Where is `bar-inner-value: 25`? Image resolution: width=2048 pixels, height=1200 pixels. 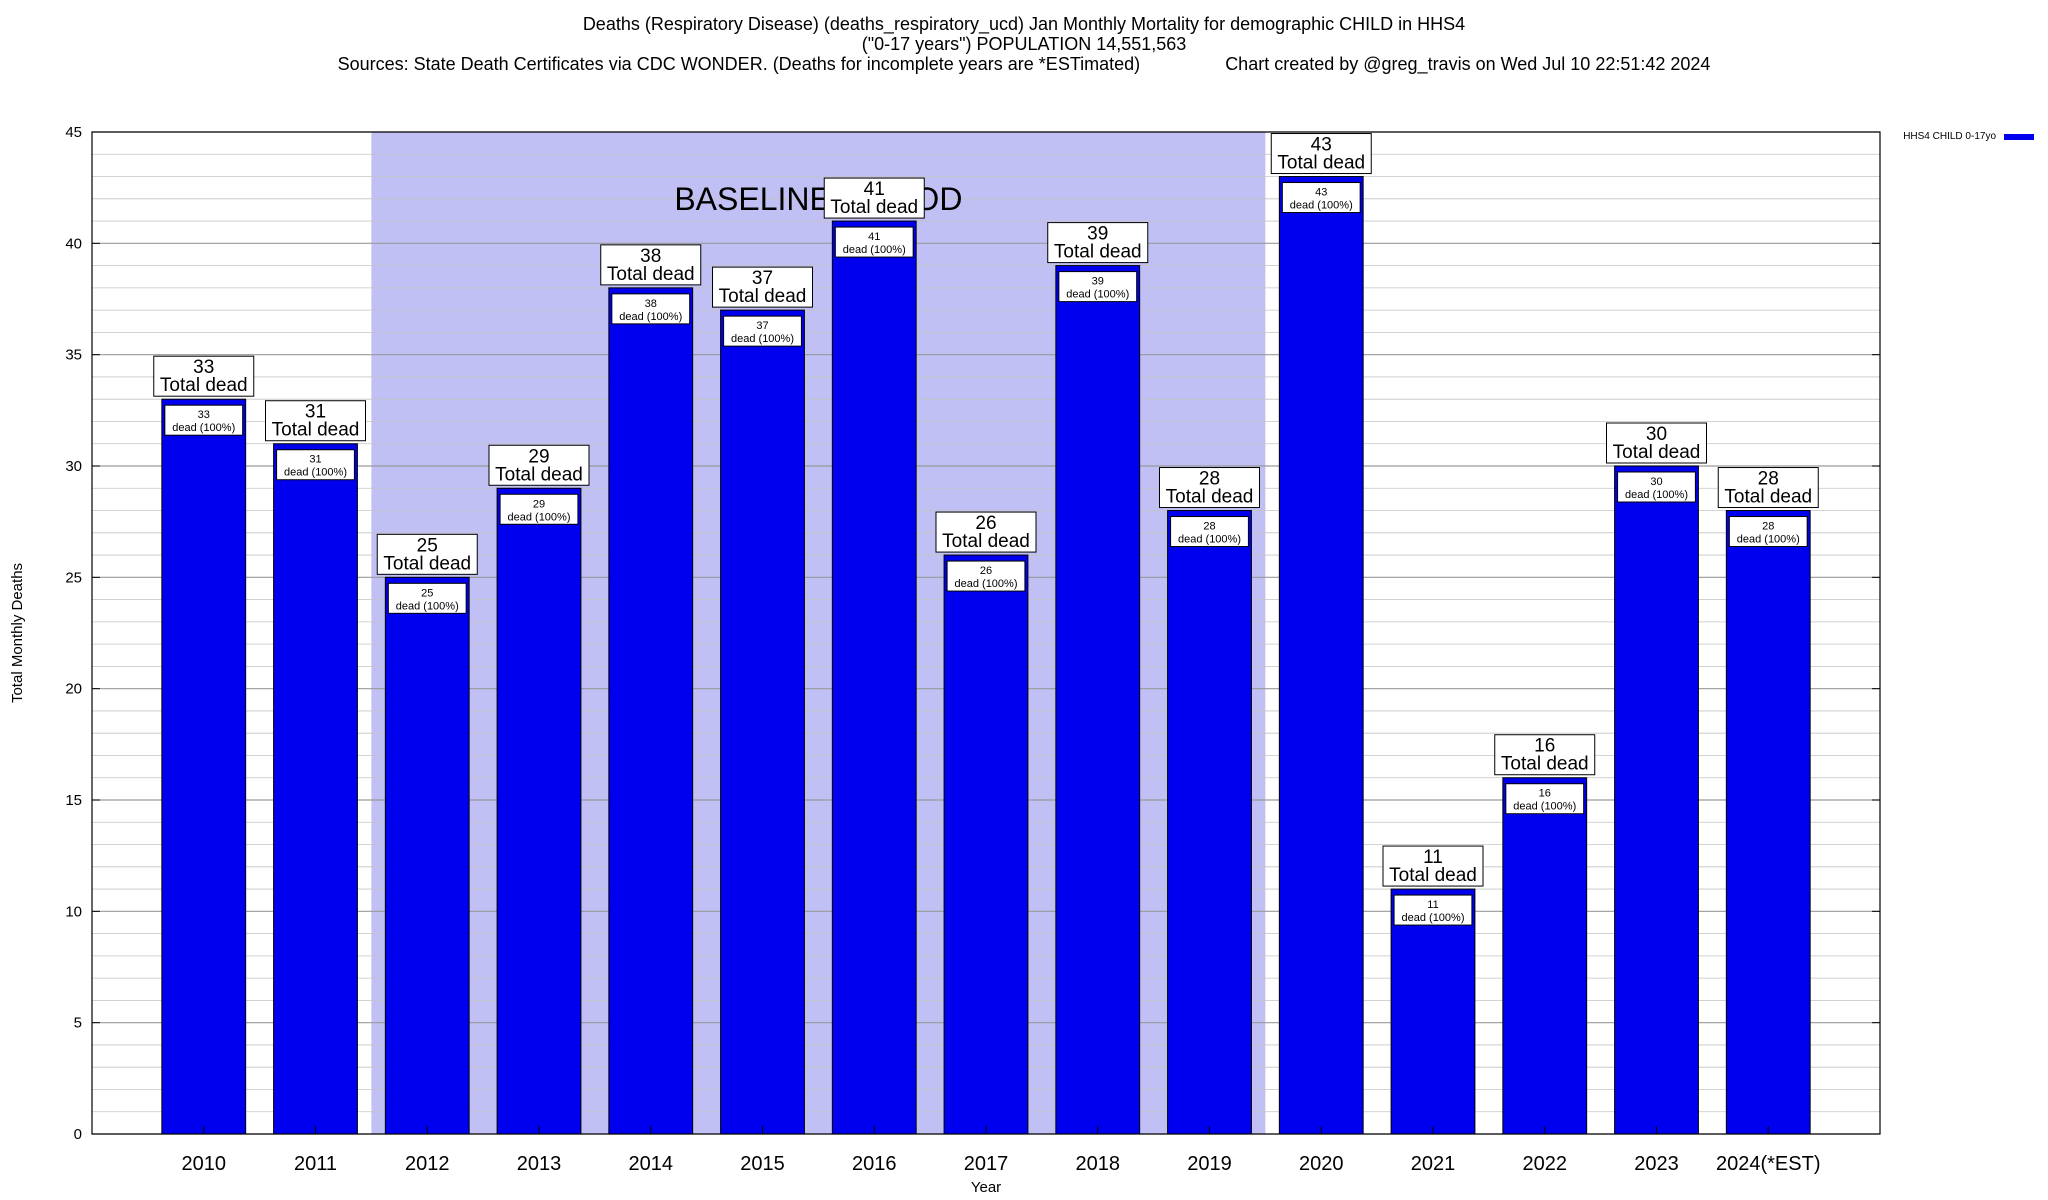 bar-inner-value: 25 is located at coordinates (427, 593).